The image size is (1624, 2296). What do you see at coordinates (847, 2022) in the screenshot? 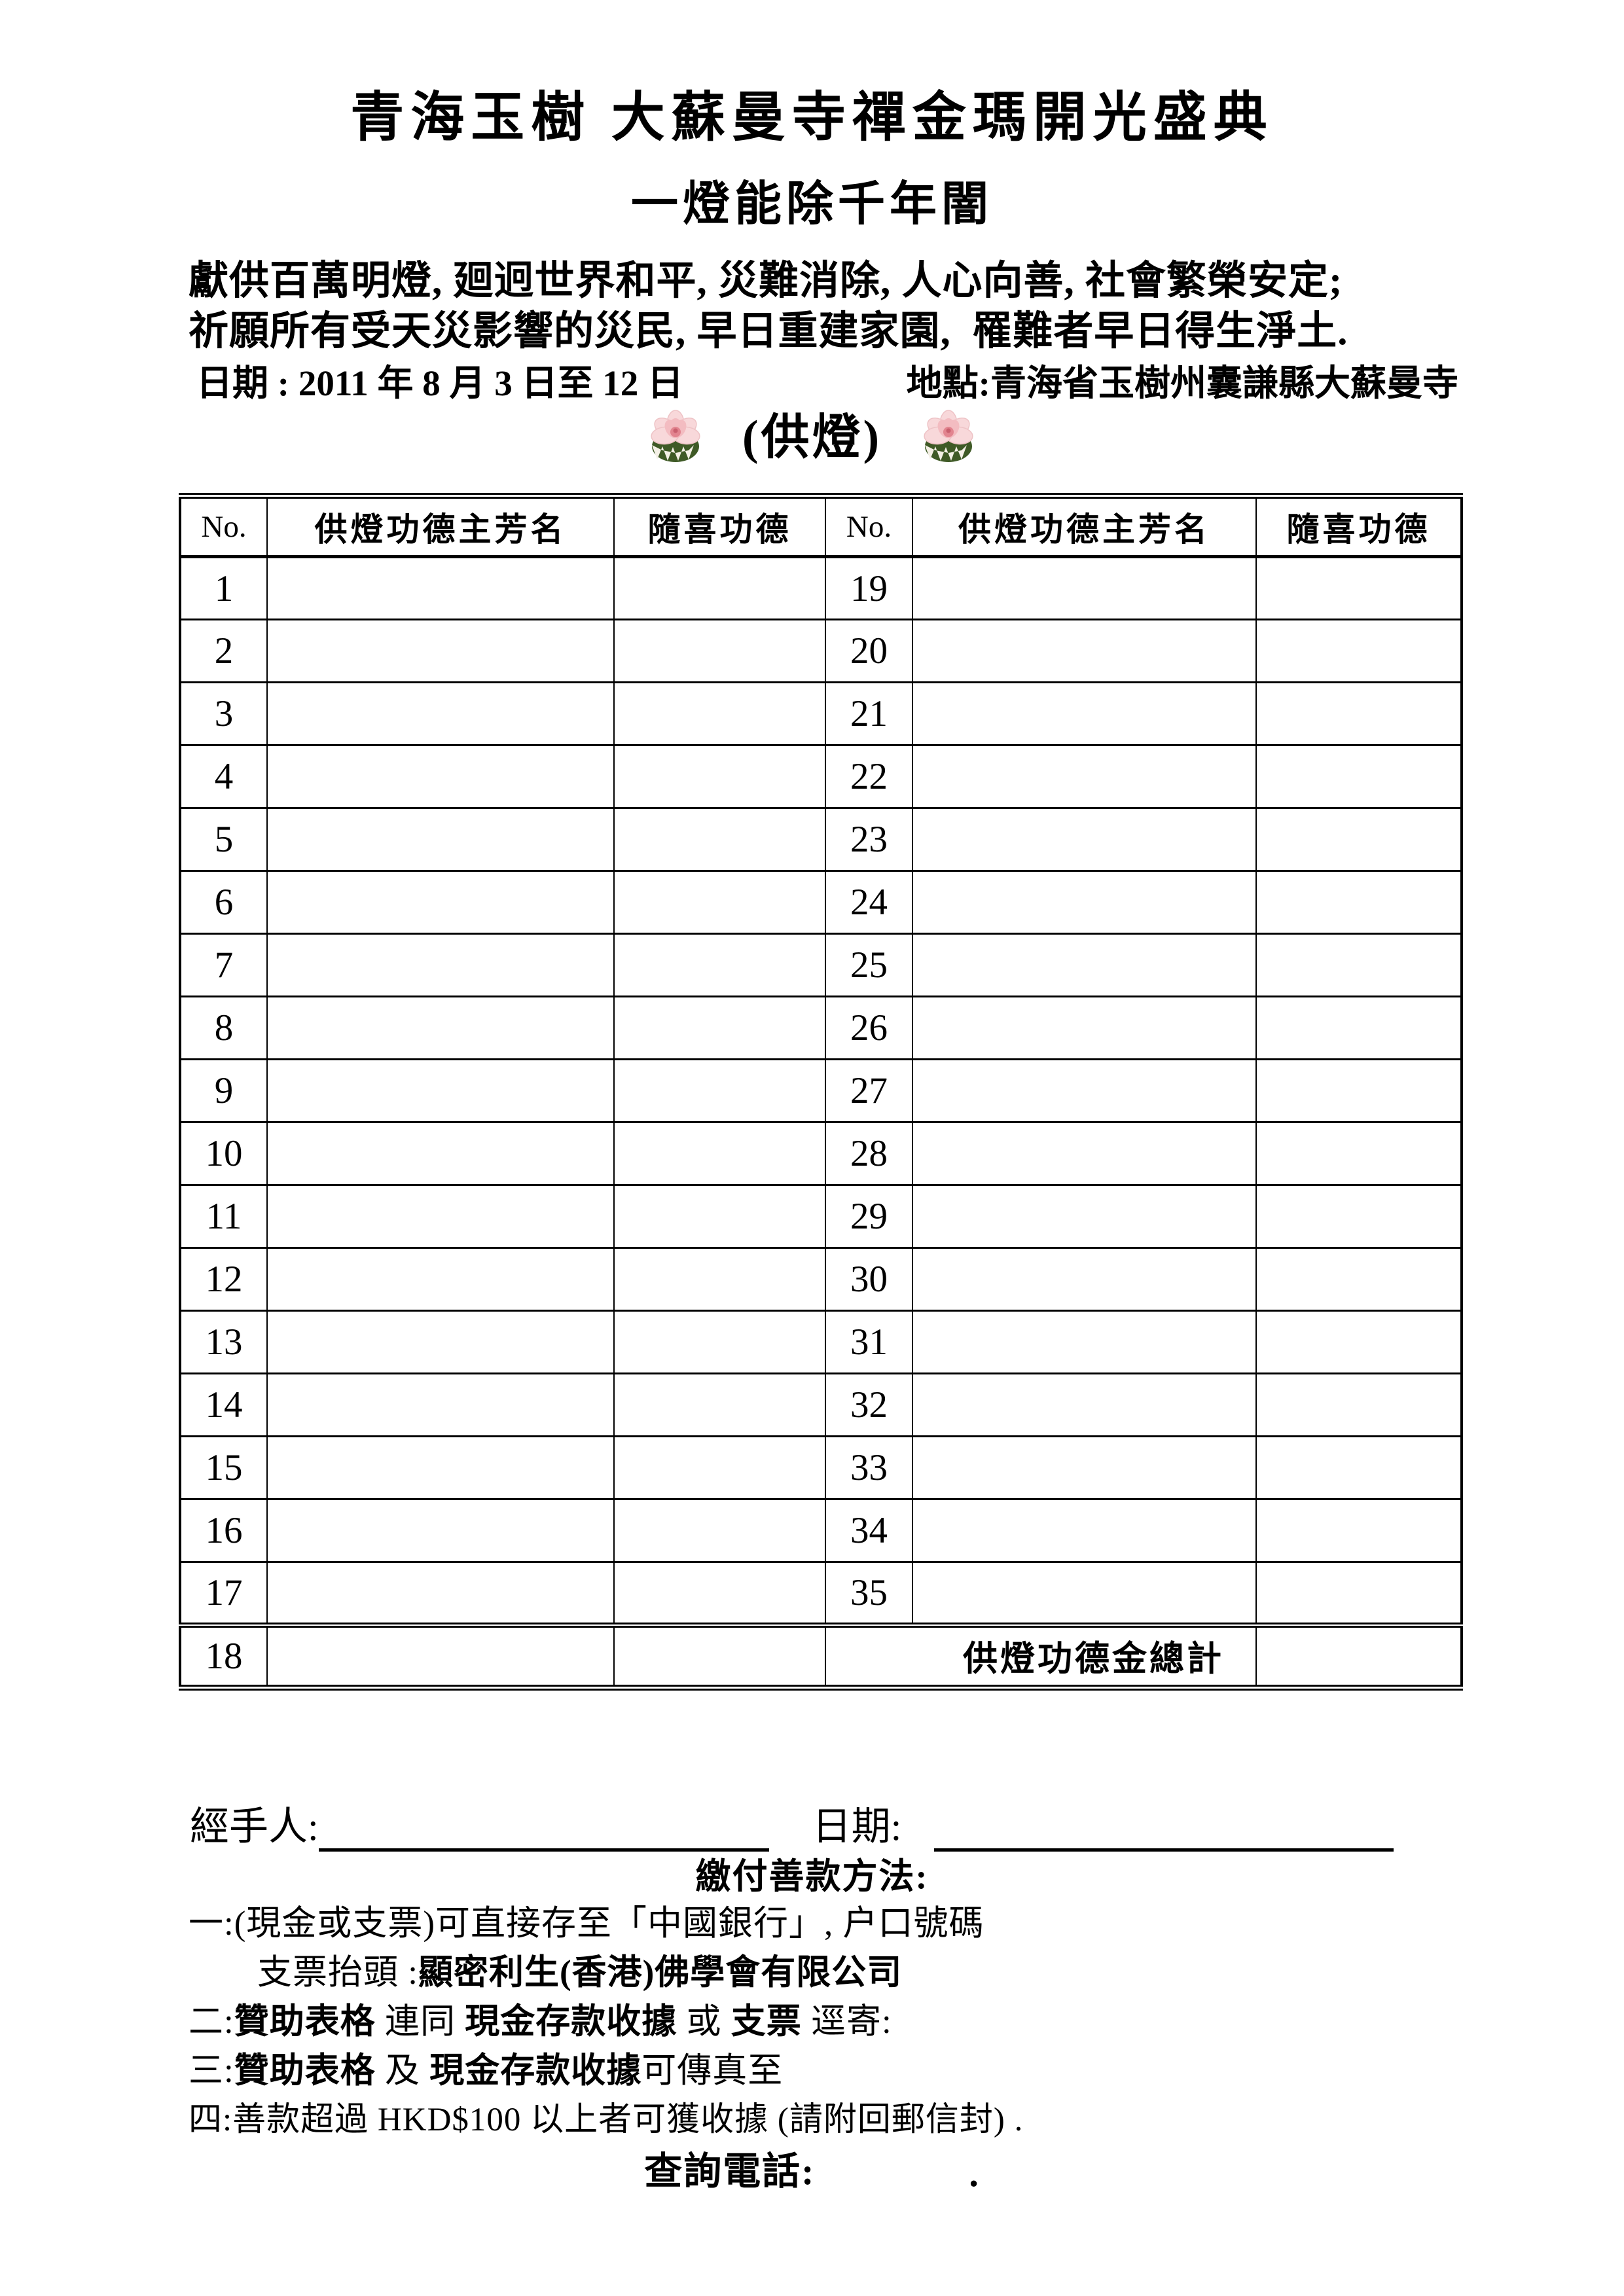
I see `method-2-suffix: 逕寄:` at bounding box center [847, 2022].